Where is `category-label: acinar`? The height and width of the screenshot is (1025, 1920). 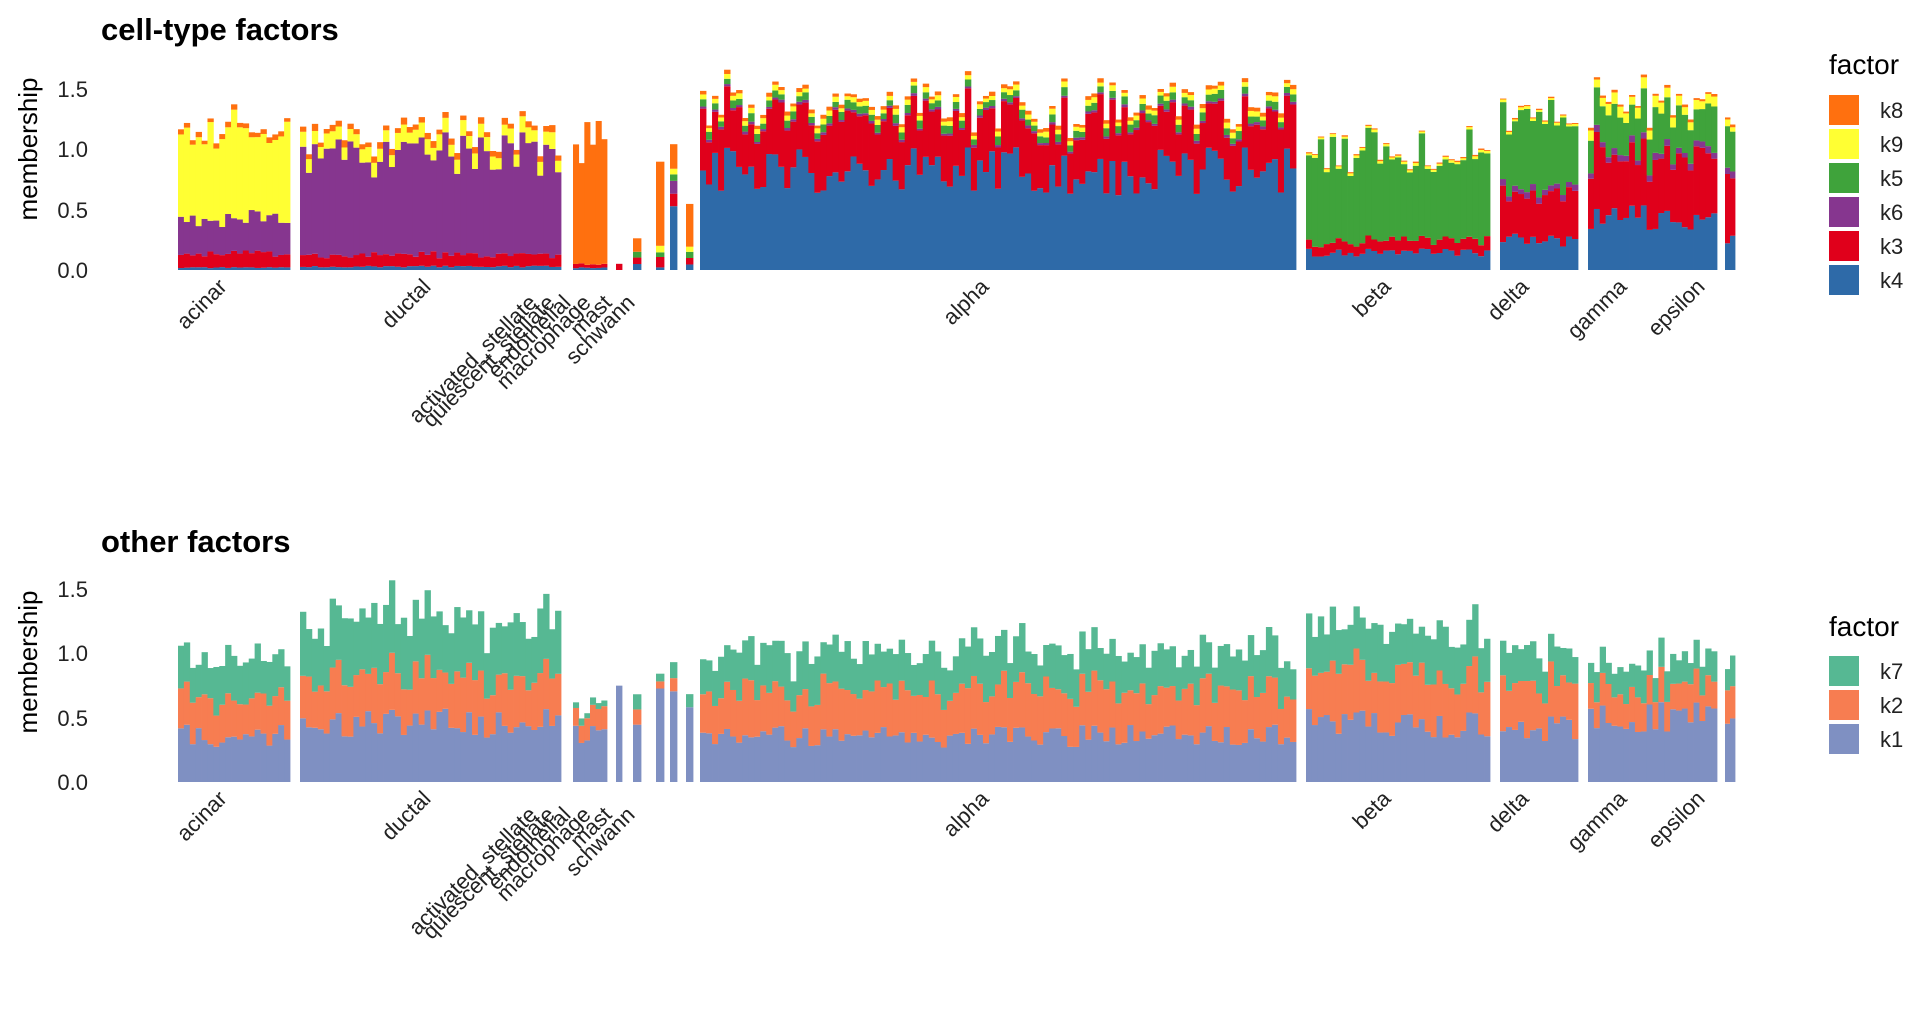
category-label: acinar is located at coordinates (201, 816).